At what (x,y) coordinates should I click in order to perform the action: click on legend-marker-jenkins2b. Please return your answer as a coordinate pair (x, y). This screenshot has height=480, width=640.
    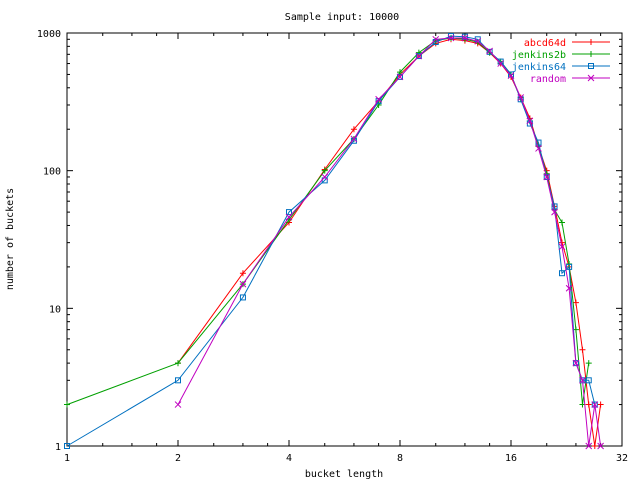
    Looking at the image, I should click on (591, 54).